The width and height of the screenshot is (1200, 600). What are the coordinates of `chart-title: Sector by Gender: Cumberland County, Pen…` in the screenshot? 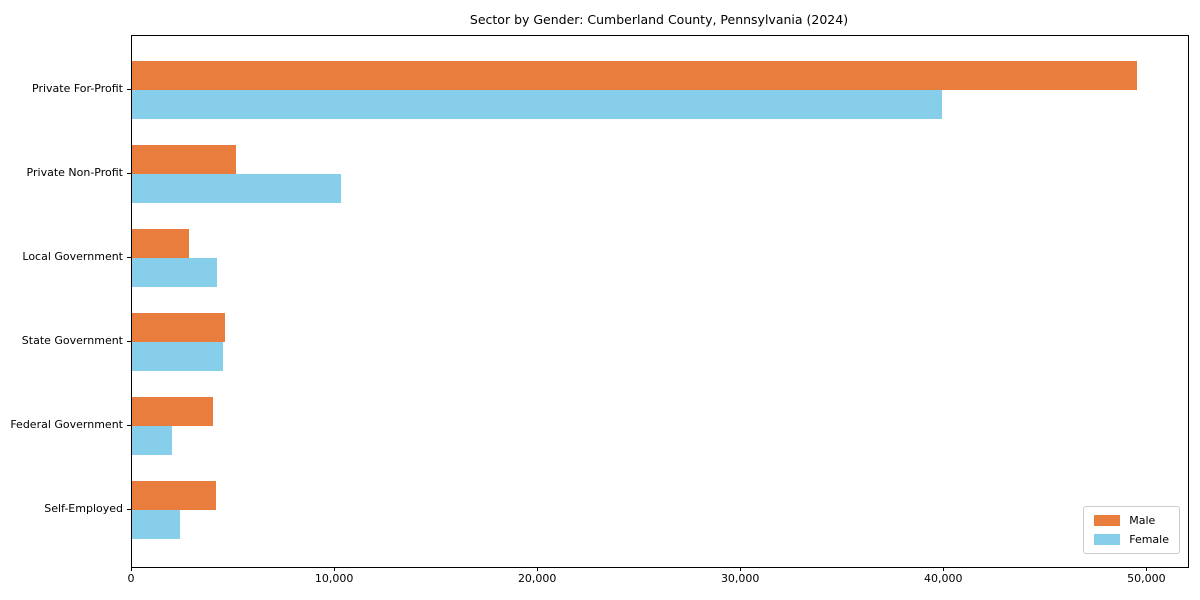 It's located at (659, 19).